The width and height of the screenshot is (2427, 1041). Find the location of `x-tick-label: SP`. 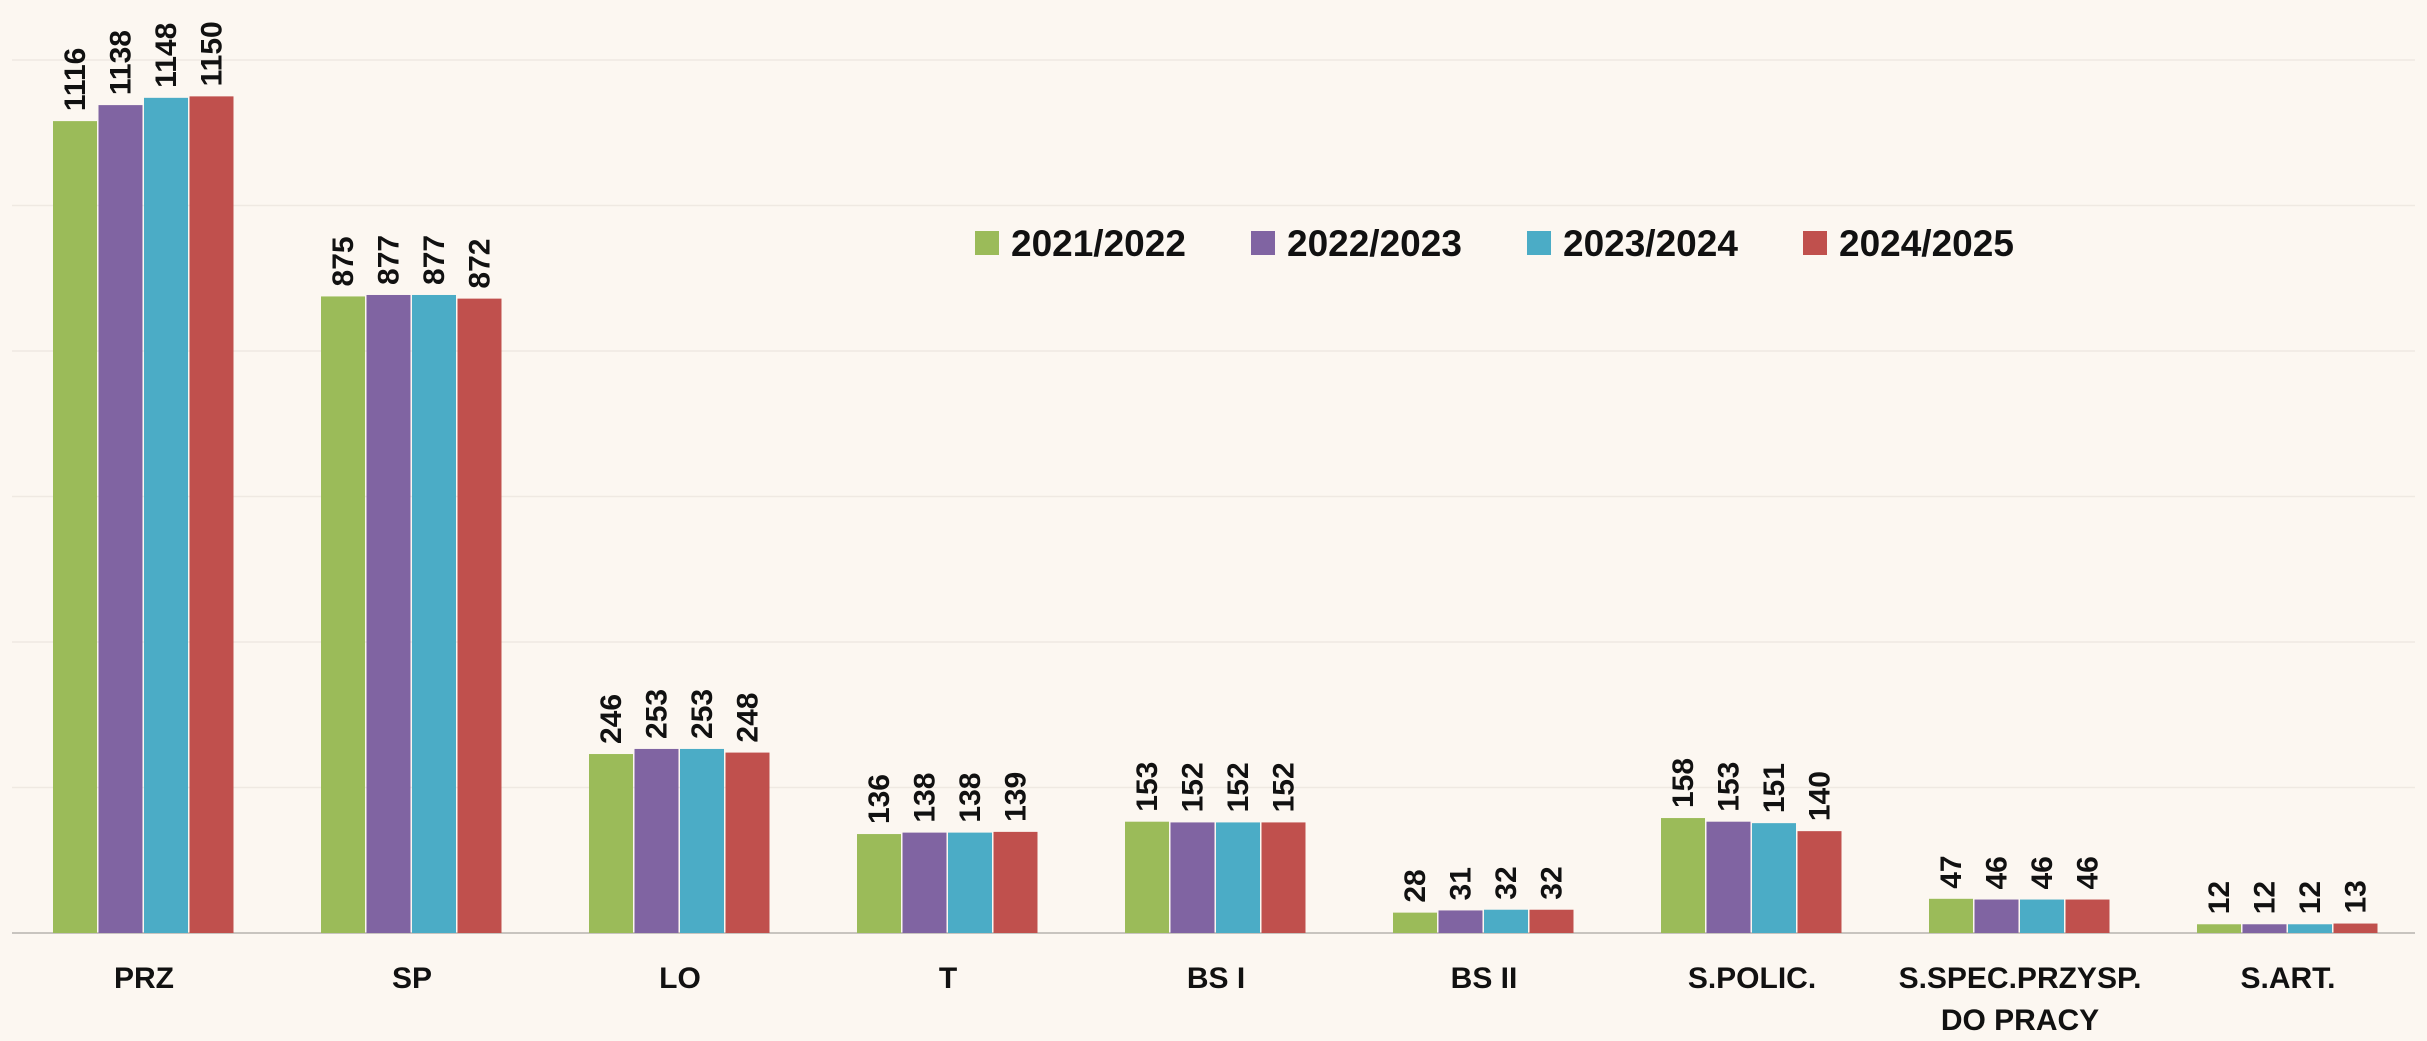

x-tick-label: SP is located at coordinates (412, 978).